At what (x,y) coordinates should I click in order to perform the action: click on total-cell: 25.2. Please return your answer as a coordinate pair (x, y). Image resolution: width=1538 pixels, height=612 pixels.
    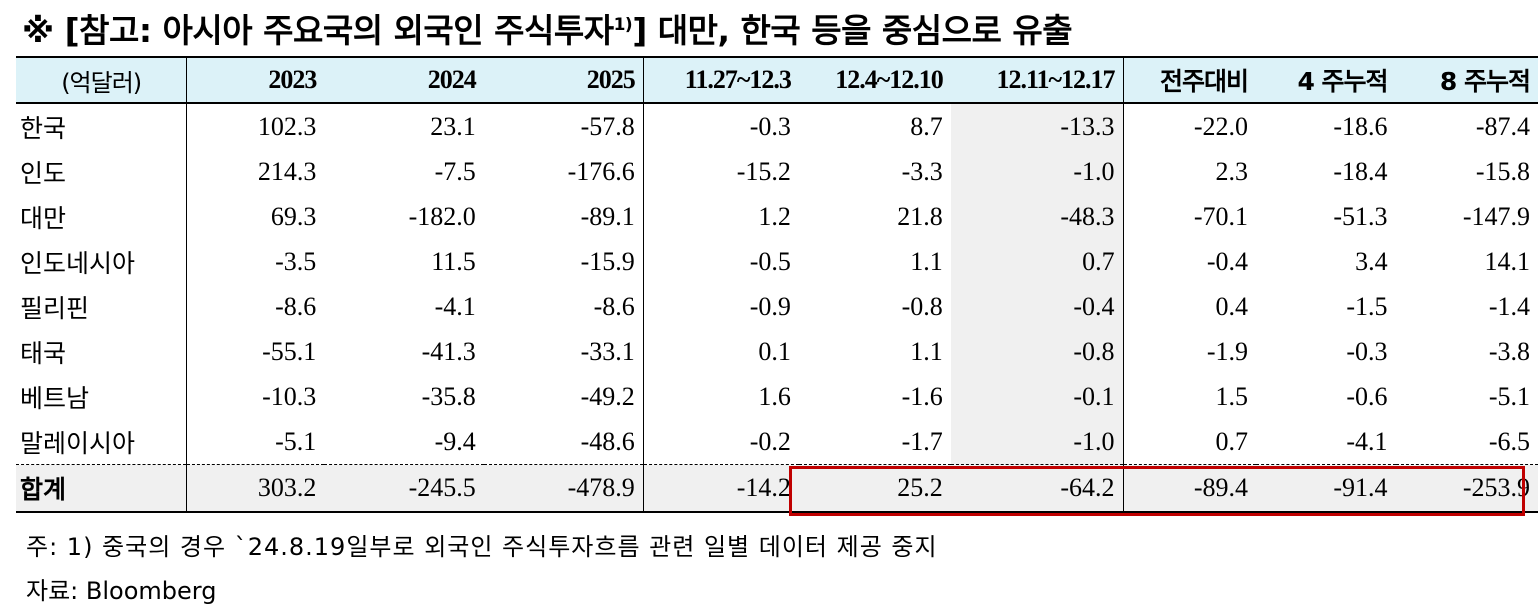
    Looking at the image, I should click on (874, 488).